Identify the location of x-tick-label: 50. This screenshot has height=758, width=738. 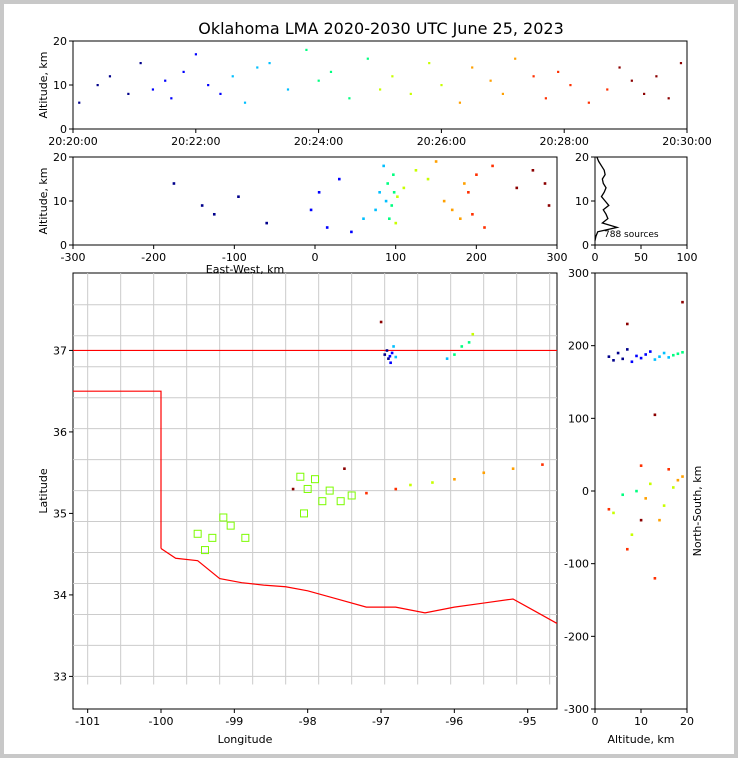
(641, 257).